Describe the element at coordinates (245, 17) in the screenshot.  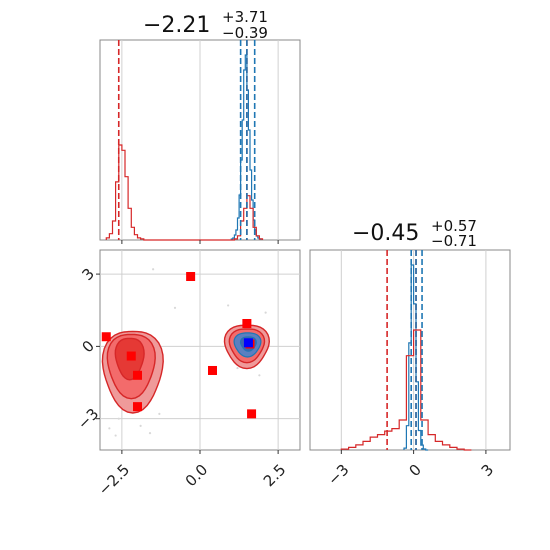
I see `title-param-0-plus: +3.71` at that location.